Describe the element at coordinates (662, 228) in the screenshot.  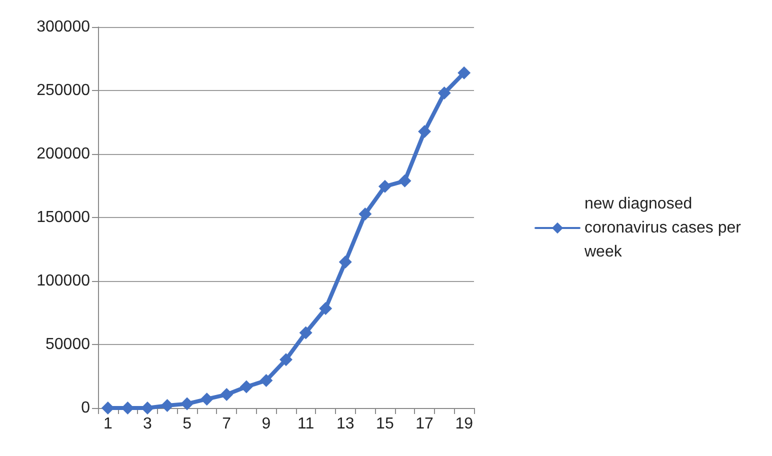
I see `legend-label: new diagnosed coronavirus cases per week` at that location.